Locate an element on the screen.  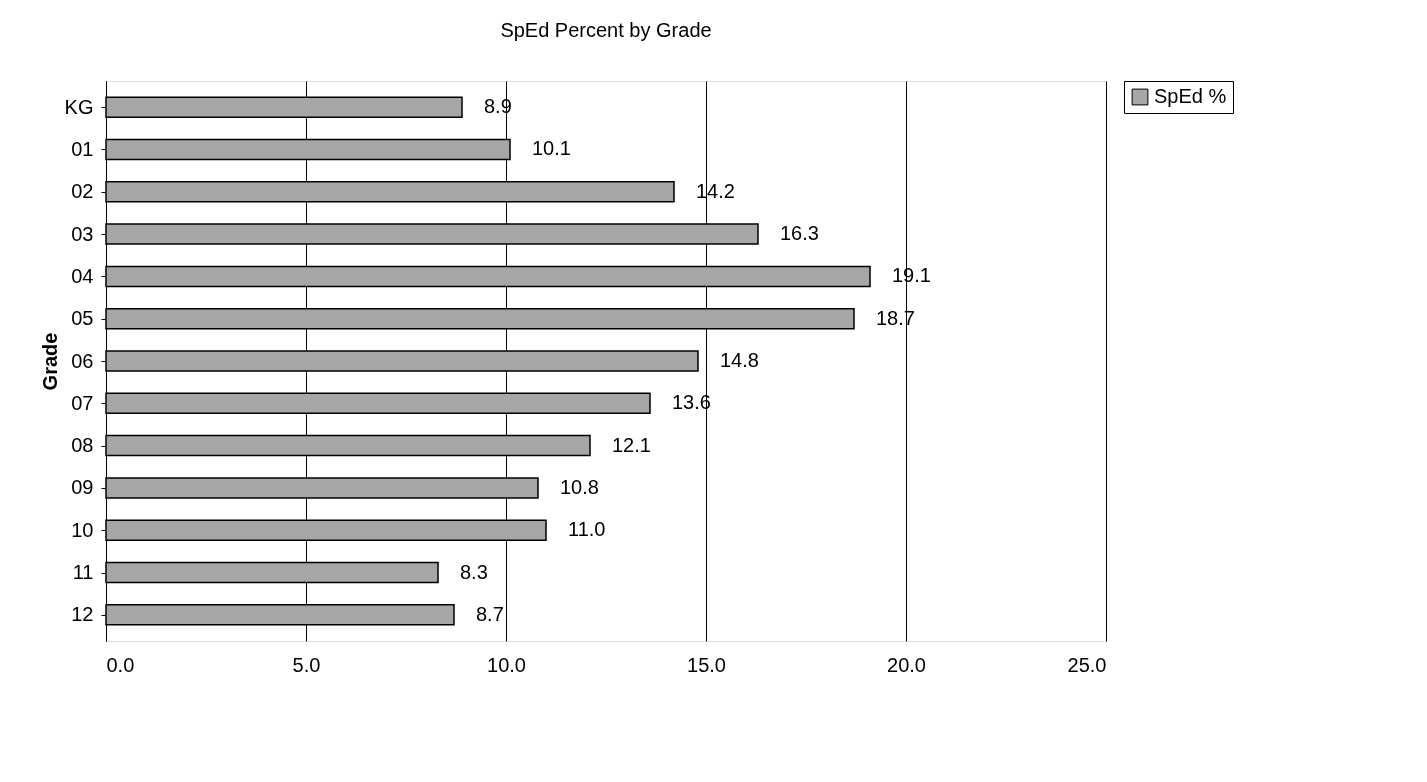
y-tick-label: 06 is located at coordinates (82, 360).